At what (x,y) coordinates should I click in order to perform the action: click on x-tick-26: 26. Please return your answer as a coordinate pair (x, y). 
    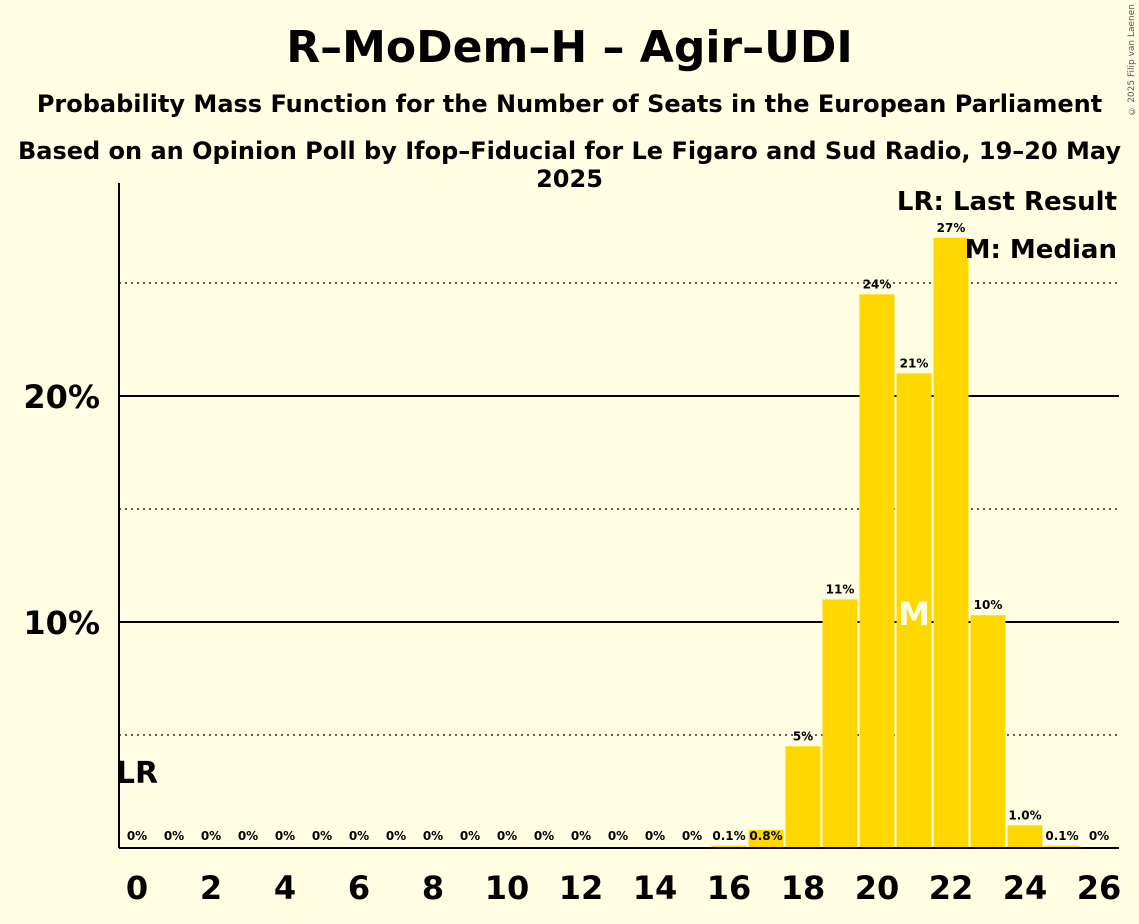
    Looking at the image, I should click on (1099, 888).